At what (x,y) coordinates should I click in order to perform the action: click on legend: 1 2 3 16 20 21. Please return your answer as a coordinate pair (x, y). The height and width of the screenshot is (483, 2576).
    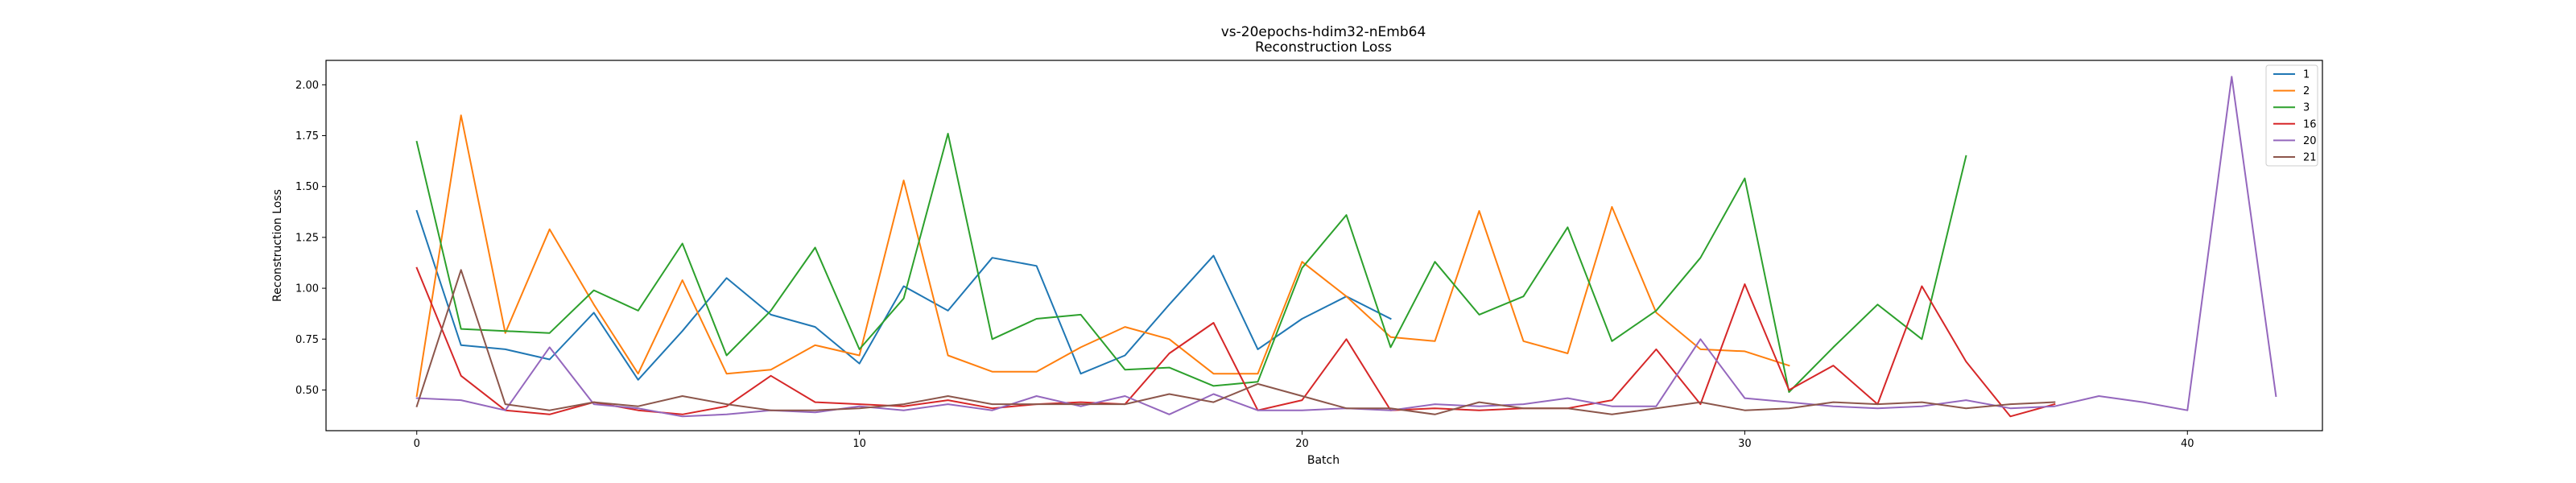
    Looking at the image, I should click on (2291, 116).